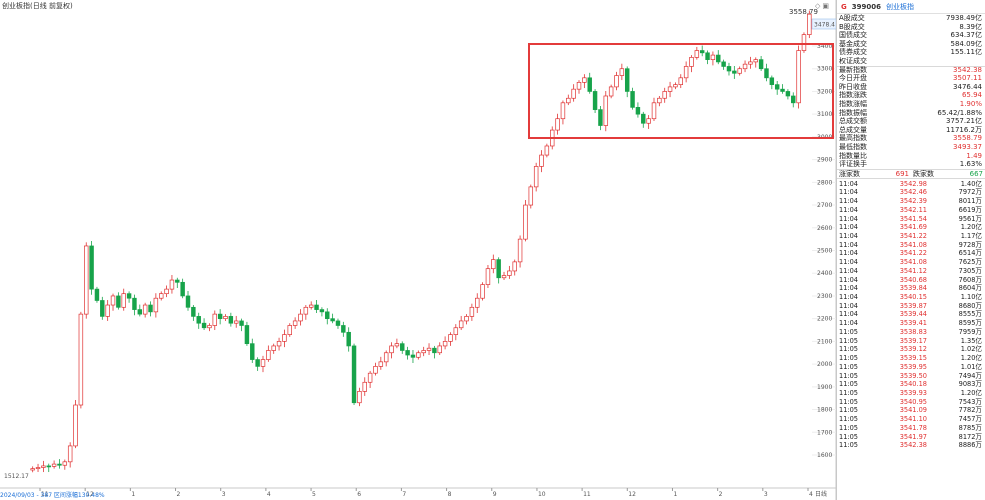 Image resolution: width=985 pixels, height=500 pixels. What do you see at coordinates (824, 205) in the screenshot?
I see `y-tick-label: 2700` at bounding box center [824, 205].